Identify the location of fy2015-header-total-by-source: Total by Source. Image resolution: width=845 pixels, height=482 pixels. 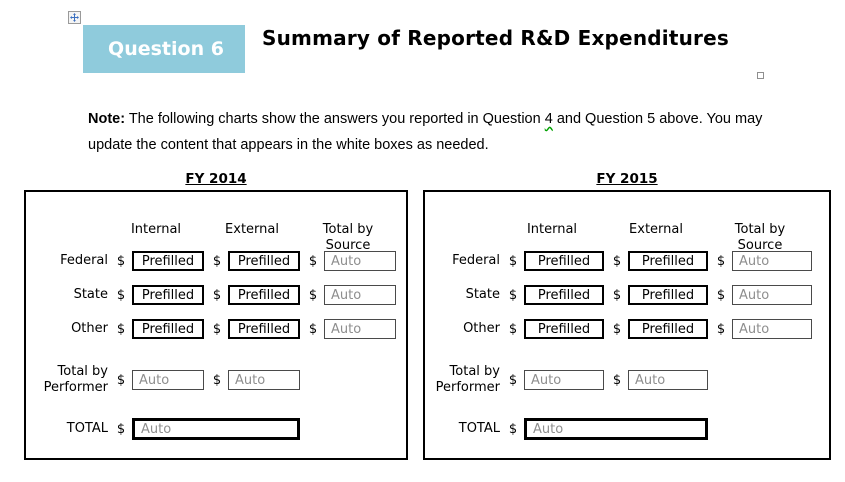
(760, 237).